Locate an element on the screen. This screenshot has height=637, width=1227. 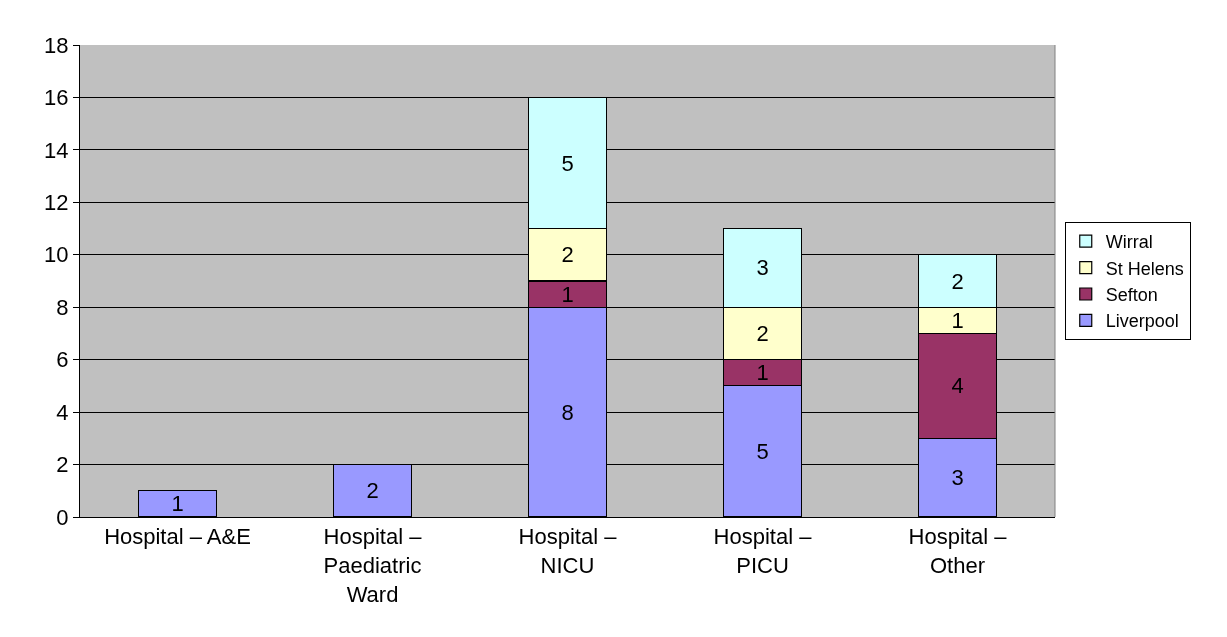
y-tick-label: 0 is located at coordinates (62, 517).